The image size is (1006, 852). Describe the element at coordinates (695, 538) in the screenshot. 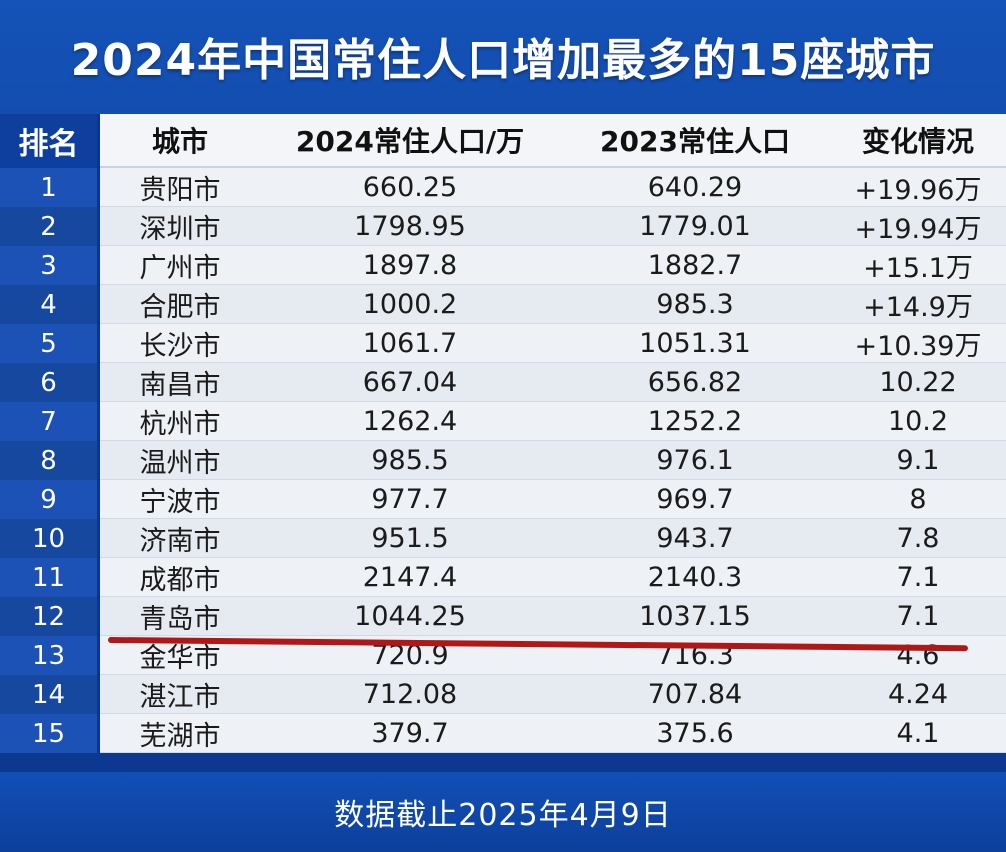

I see `pop2023-cell: 943.7` at that location.